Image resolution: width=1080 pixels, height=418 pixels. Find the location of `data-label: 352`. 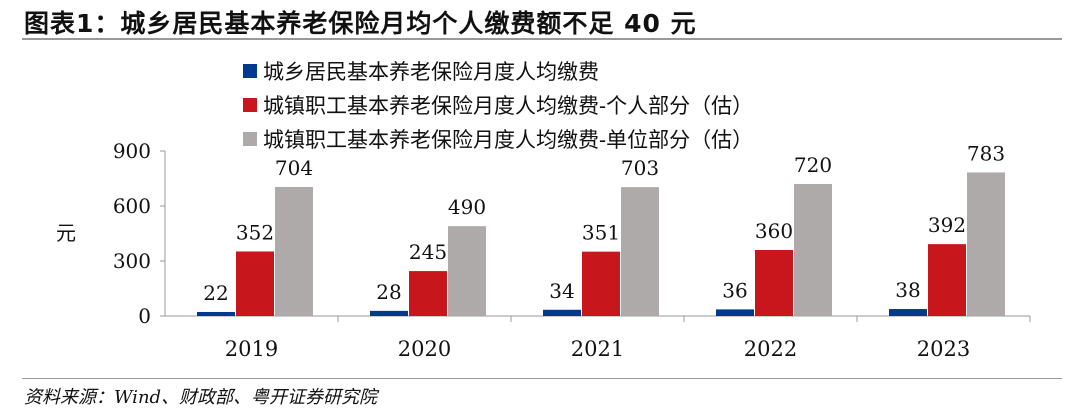

data-label: 352 is located at coordinates (255, 232).